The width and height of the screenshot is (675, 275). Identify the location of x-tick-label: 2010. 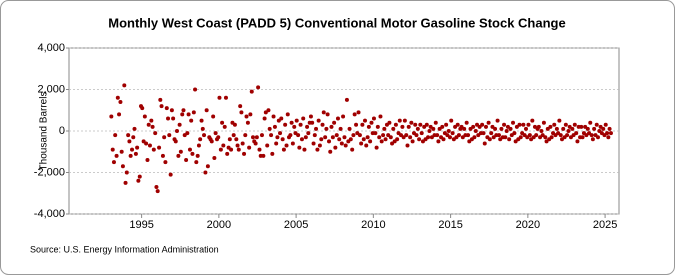
(373, 225).